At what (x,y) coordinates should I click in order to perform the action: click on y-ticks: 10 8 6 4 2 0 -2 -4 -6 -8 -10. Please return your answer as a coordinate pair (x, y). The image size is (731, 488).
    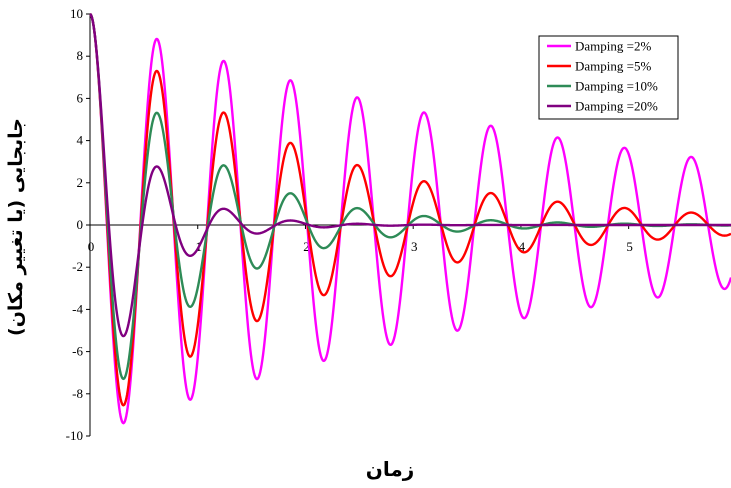
    Looking at the image, I should click on (78, 224).